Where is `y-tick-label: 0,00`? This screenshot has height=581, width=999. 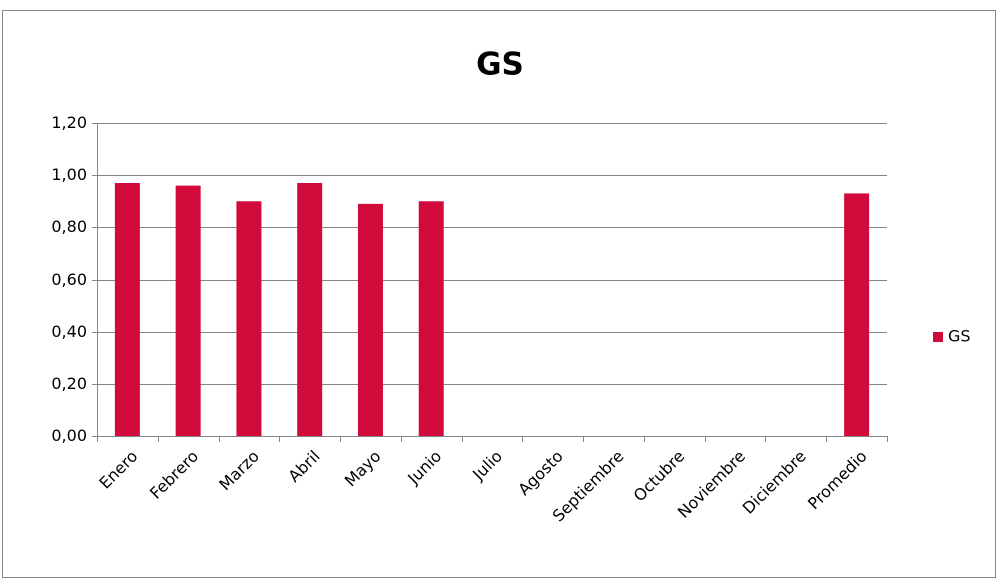 y-tick-label: 0,00 is located at coordinates (69, 435).